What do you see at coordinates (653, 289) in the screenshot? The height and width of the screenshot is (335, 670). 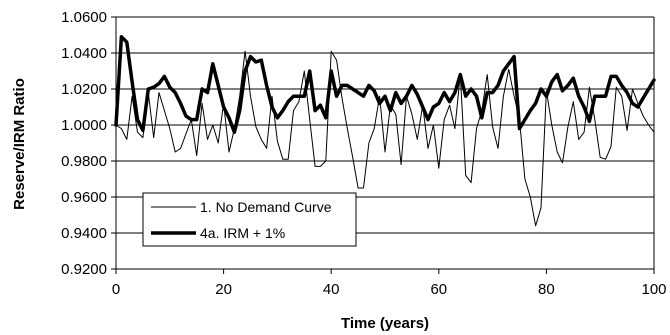 I see `x-tick-label: 100` at bounding box center [653, 289].